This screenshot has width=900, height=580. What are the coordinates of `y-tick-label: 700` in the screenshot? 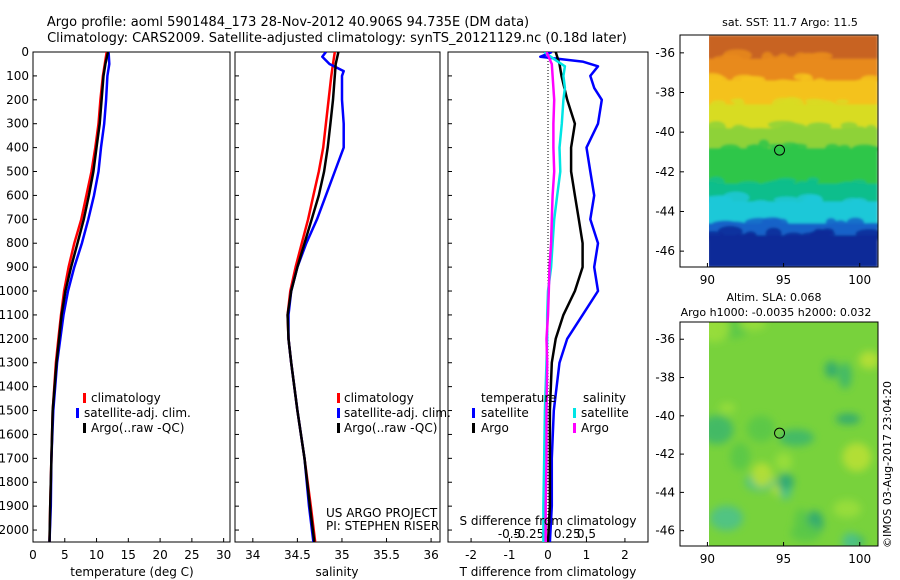 It's located at (17, 219).